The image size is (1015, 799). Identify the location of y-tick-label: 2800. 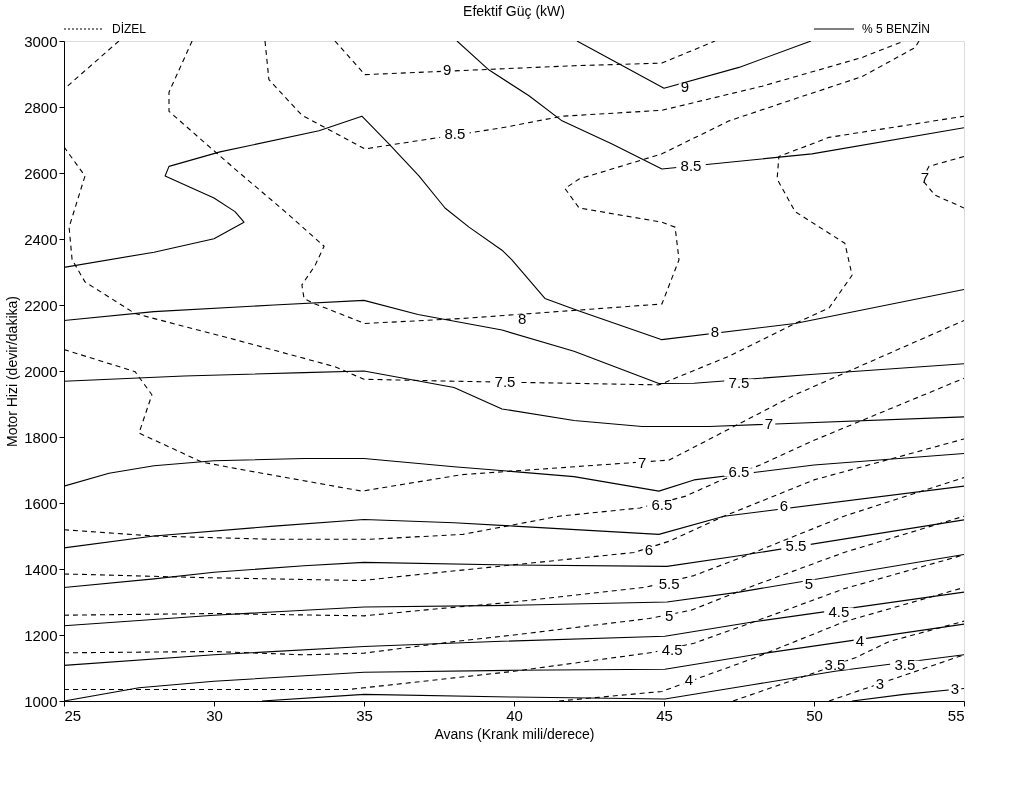
(41, 107).